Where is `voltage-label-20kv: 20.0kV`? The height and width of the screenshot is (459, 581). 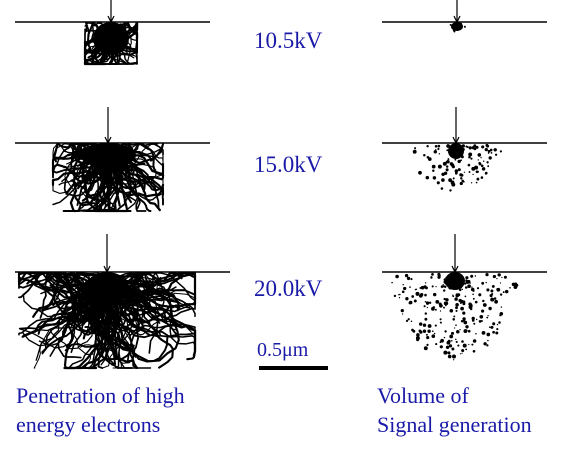
voltage-label-20kv: 20.0kV is located at coordinates (288, 288).